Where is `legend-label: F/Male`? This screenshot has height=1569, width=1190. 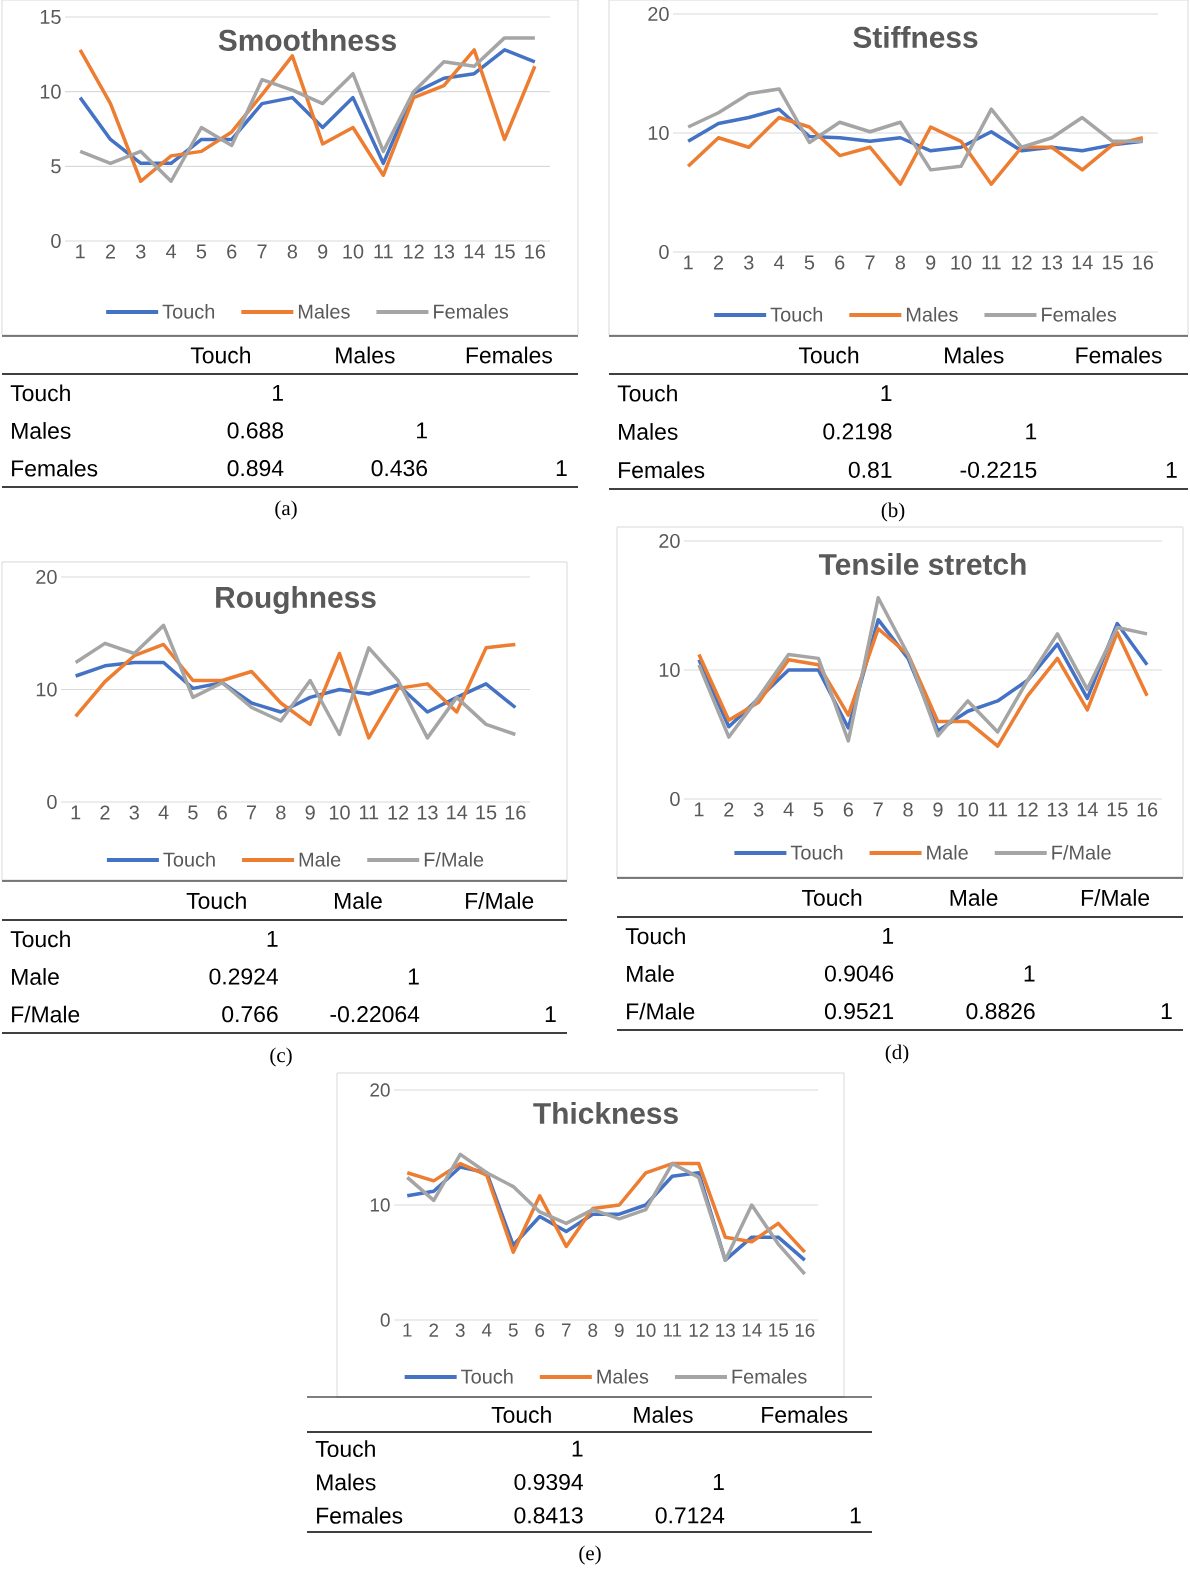 legend-label: F/Male is located at coordinates (1081, 852).